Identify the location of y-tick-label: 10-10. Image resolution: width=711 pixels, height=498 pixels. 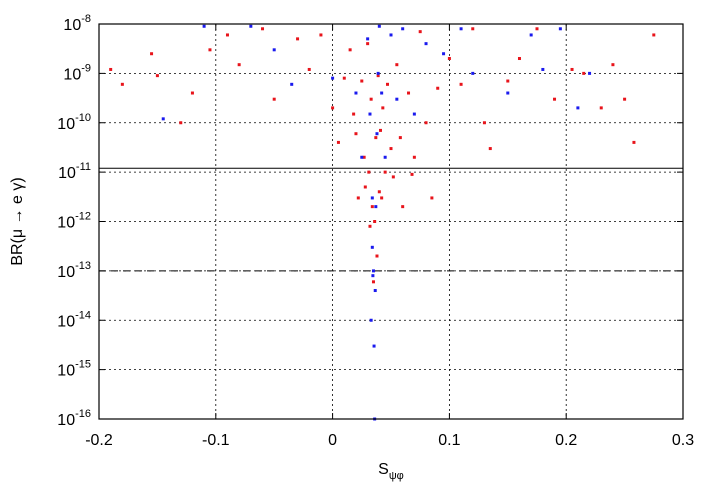
(74, 122).